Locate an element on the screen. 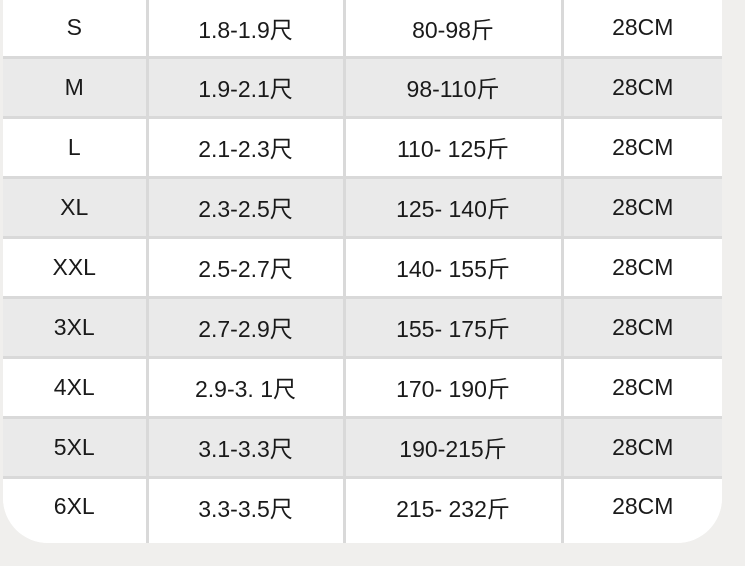 This screenshot has width=745, height=566. waist-cell: 2.5-2.7尺 is located at coordinates (244, 266).